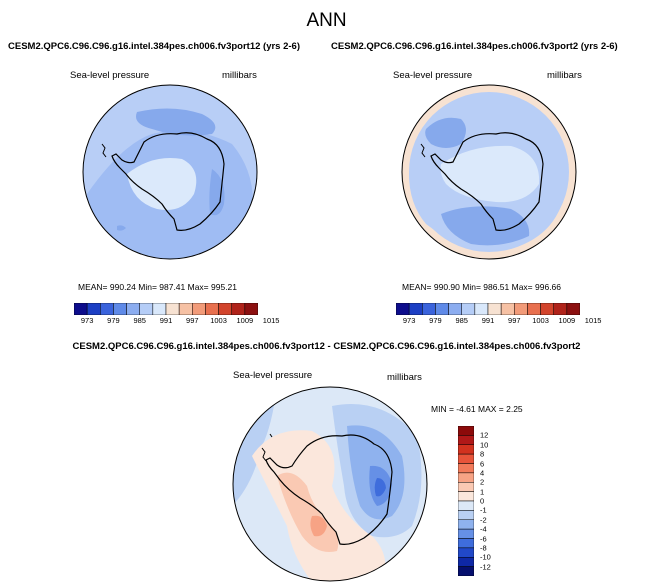 This screenshot has width=653, height=583. I want to click on panel2-high-region, so click(490, 174).